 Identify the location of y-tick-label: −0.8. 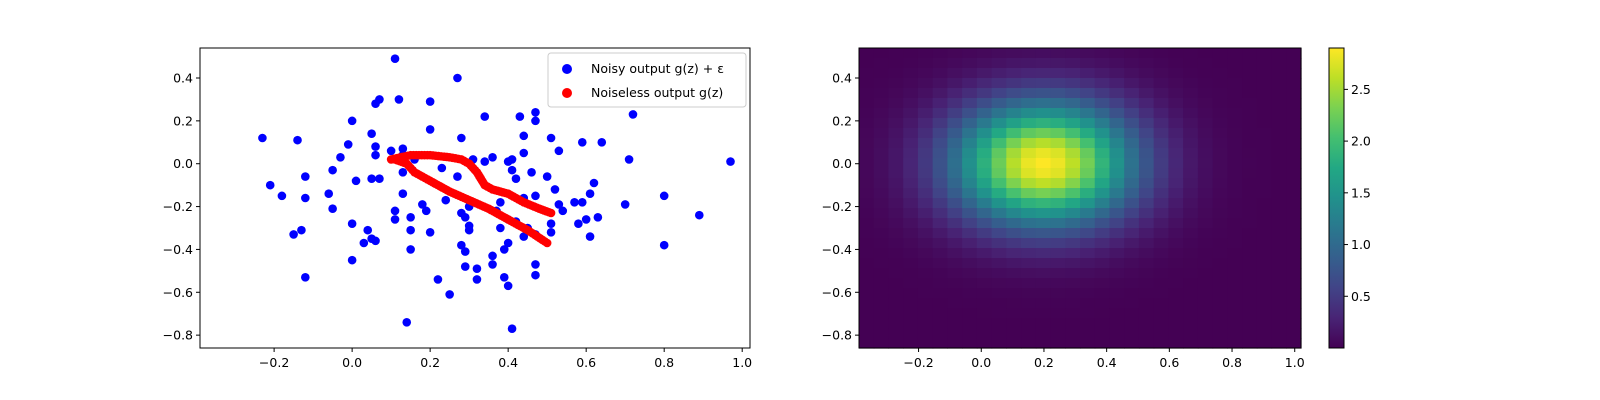
(837, 335).